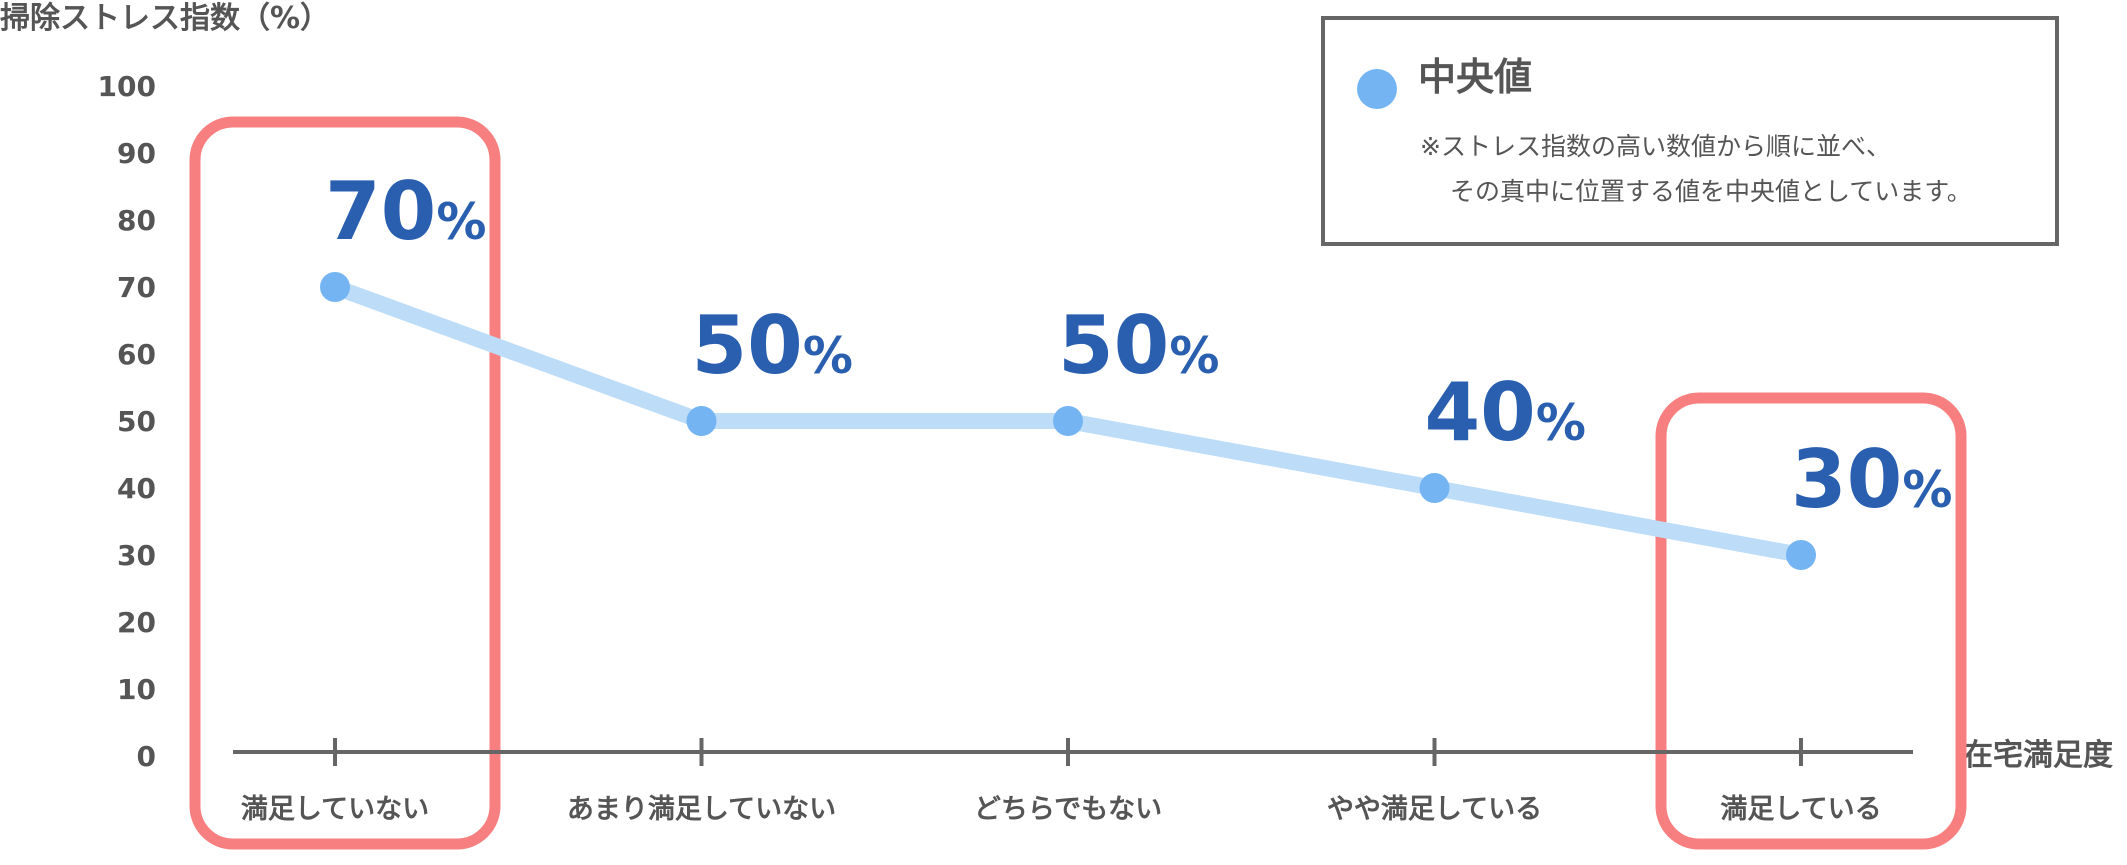 This screenshot has height=865, width=2127. Describe the element at coordinates (136, 622) in the screenshot. I see `y-tick-label: 20` at that location.